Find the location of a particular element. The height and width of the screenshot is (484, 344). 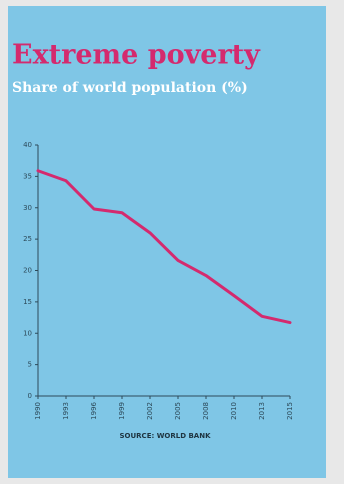

x-tick-label: 2008 is located at coordinates (206, 411).